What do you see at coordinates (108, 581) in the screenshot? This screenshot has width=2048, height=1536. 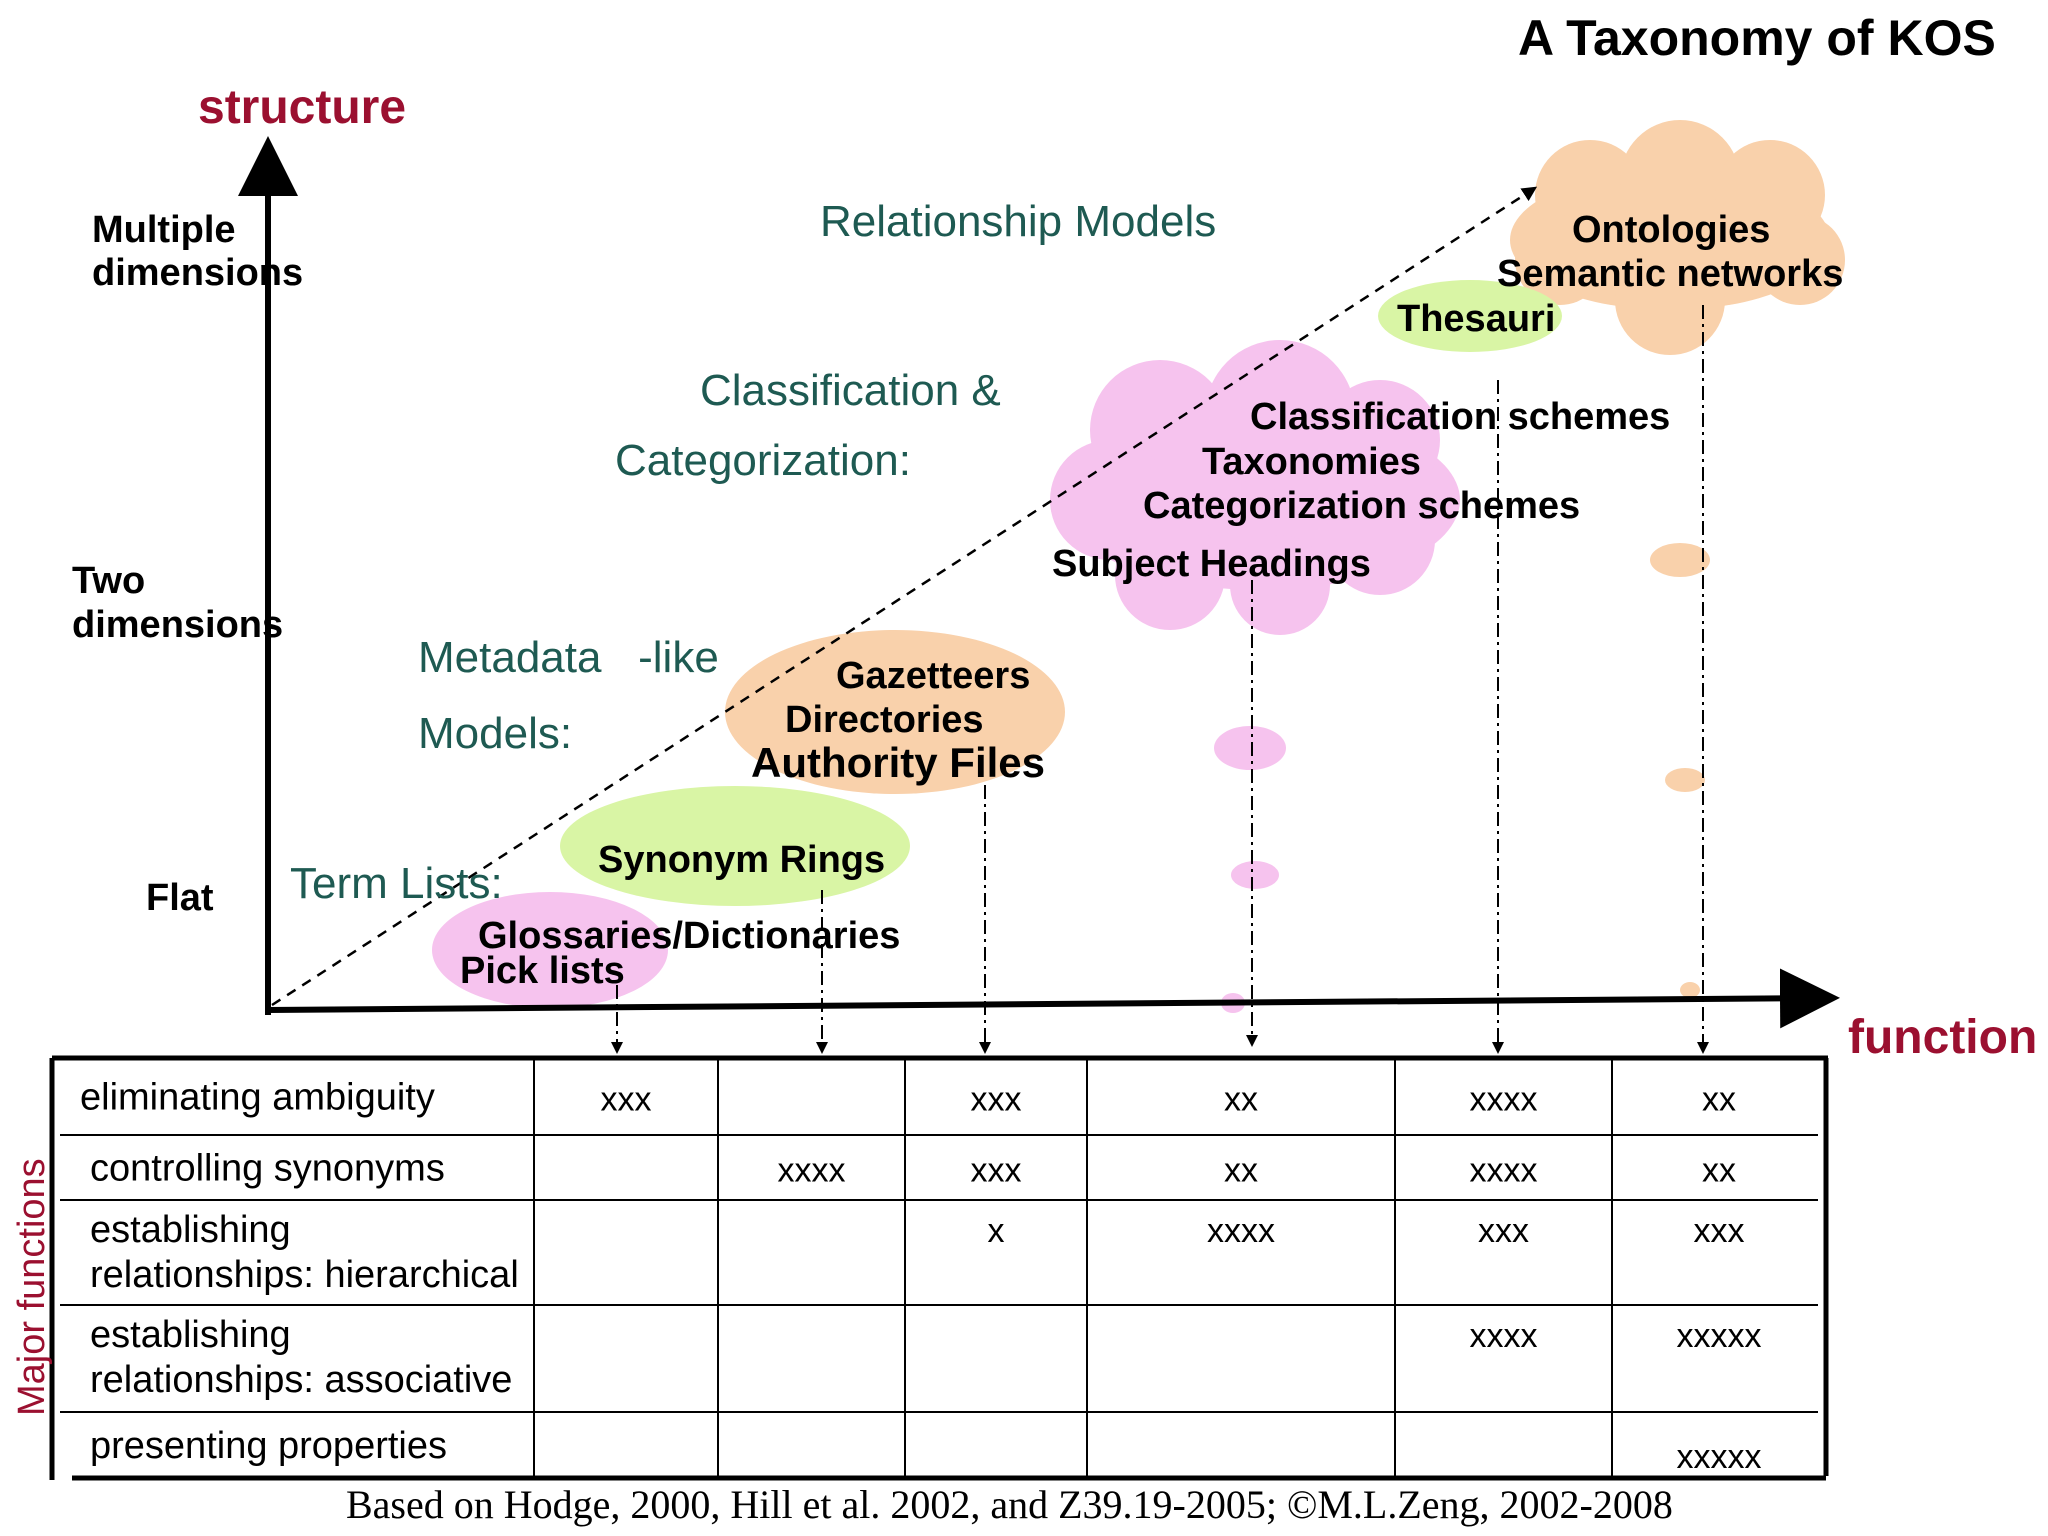 I see `level-two-line1: Two` at bounding box center [108, 581].